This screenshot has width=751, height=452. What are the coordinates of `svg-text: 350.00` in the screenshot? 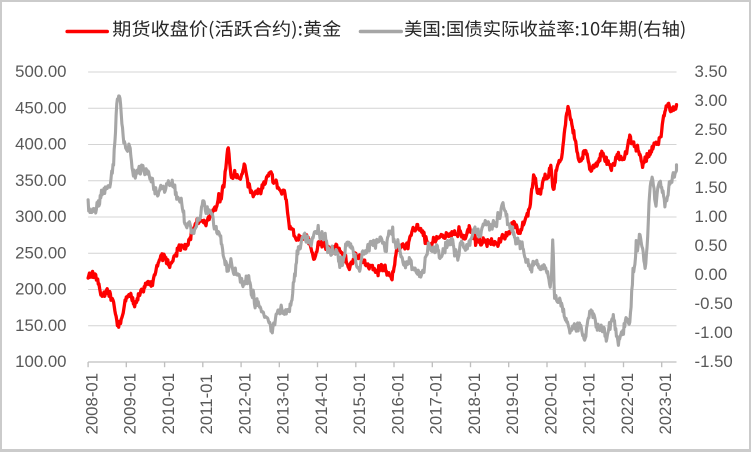 It's located at (40, 180).